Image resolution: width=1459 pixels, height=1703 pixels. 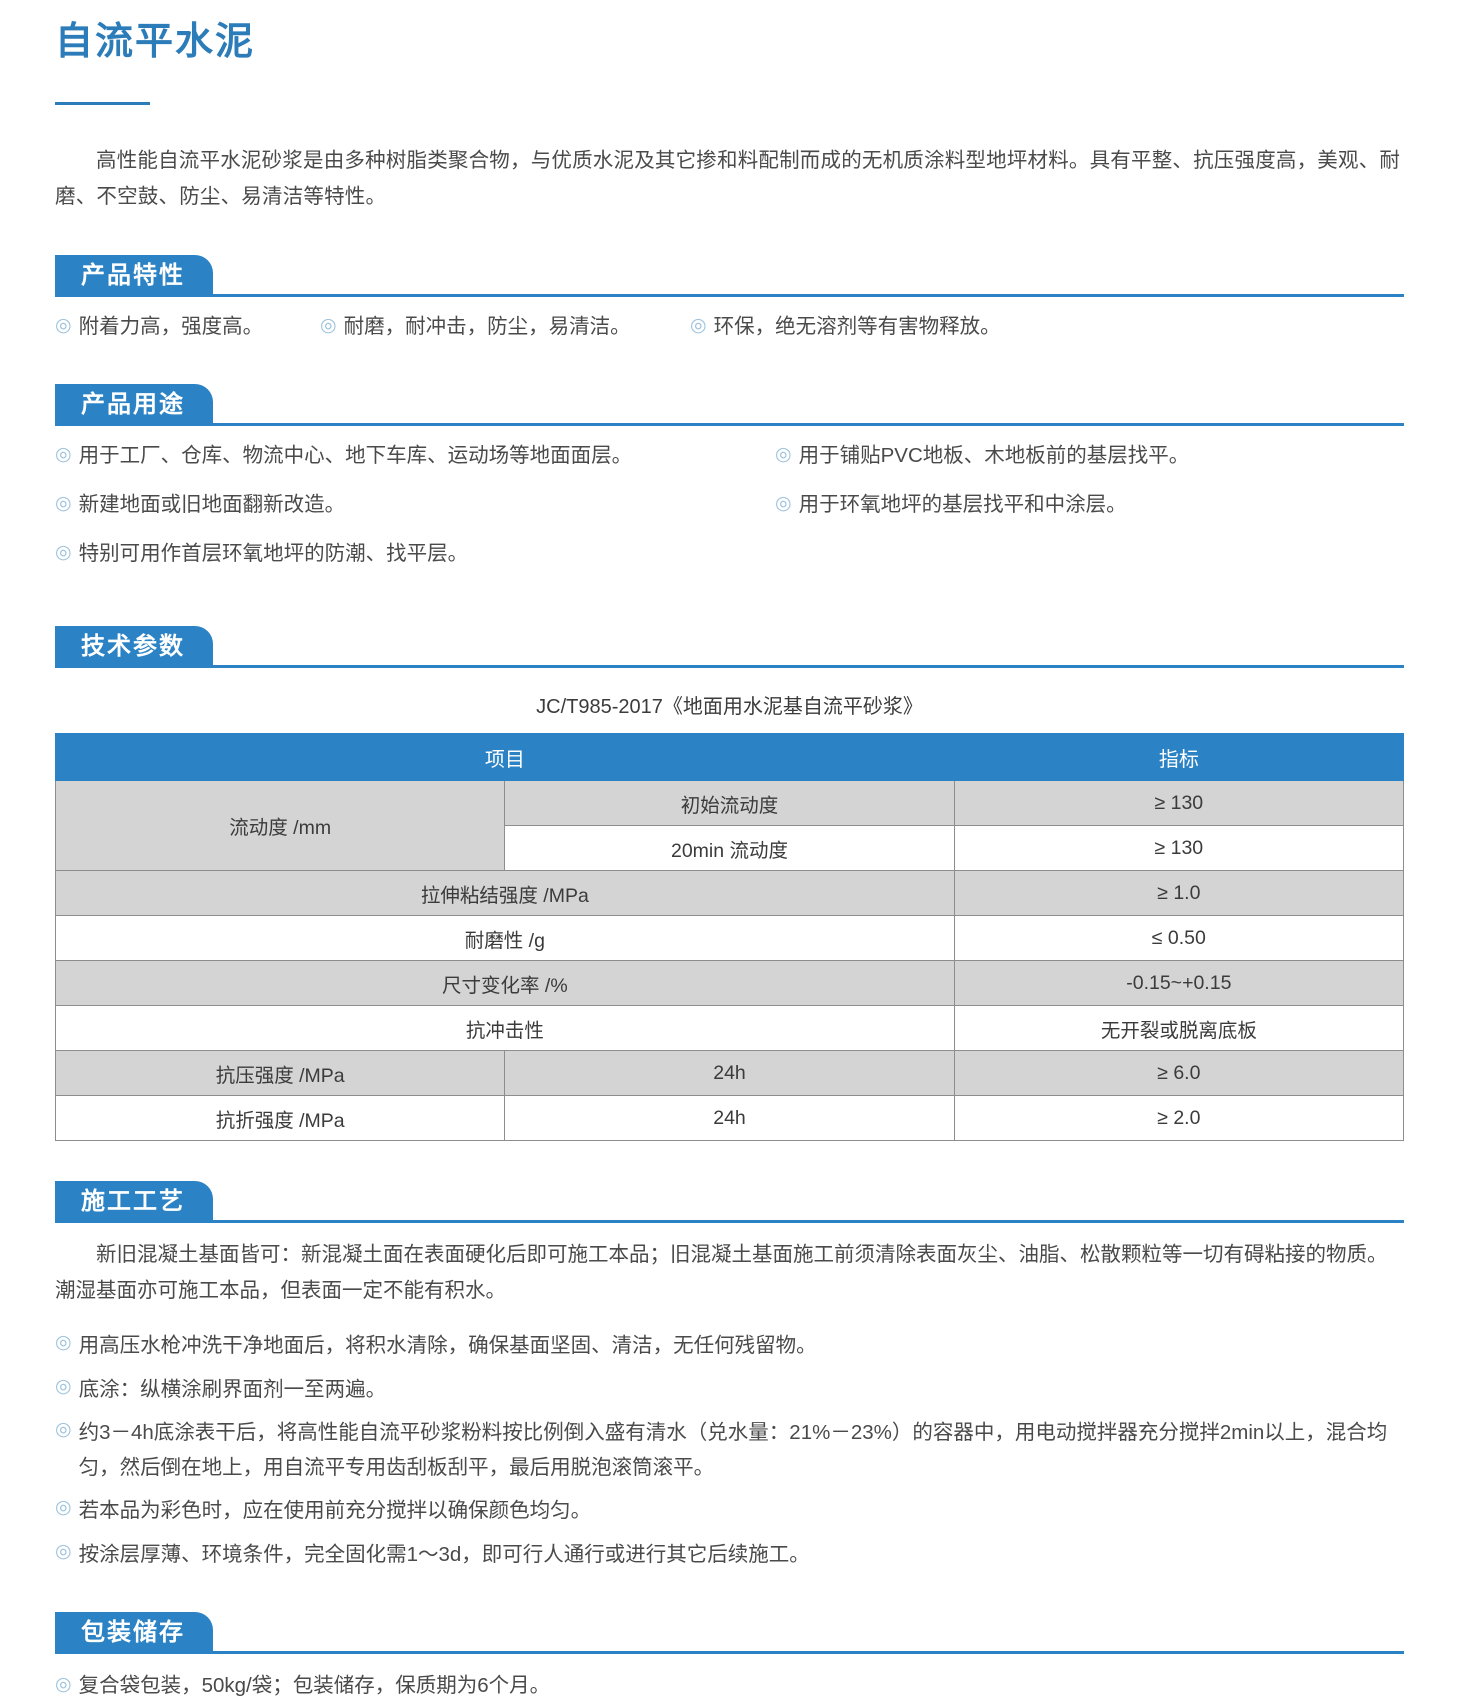 What do you see at coordinates (857, 327) in the screenshot?
I see `list-item-label: 环保，绝无溶剂等有害物释放。` at bounding box center [857, 327].